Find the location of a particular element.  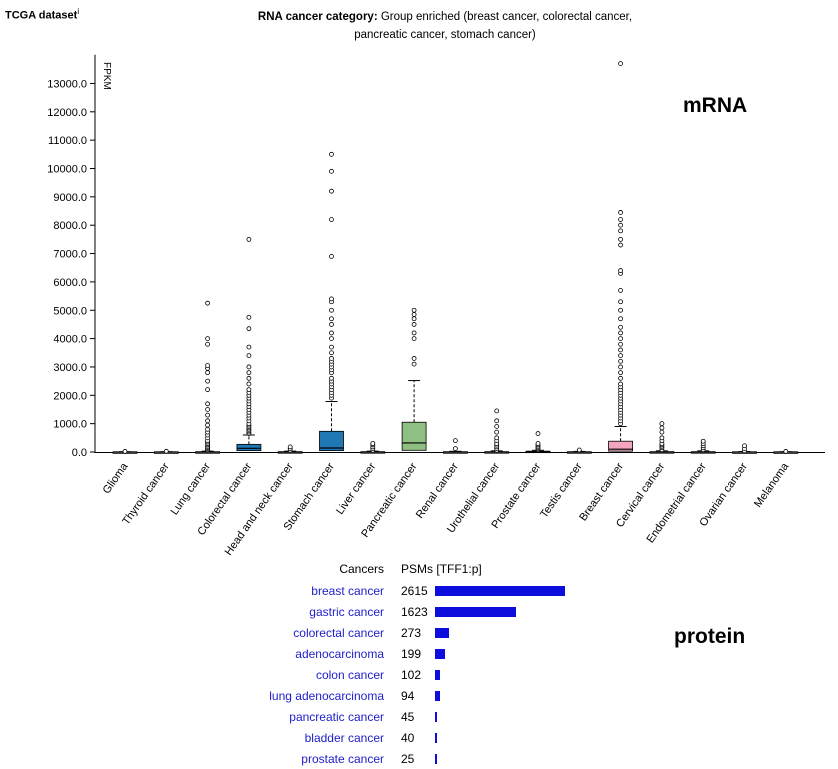

protein-header-gene: [TFF1:p] is located at coordinates (459, 569).